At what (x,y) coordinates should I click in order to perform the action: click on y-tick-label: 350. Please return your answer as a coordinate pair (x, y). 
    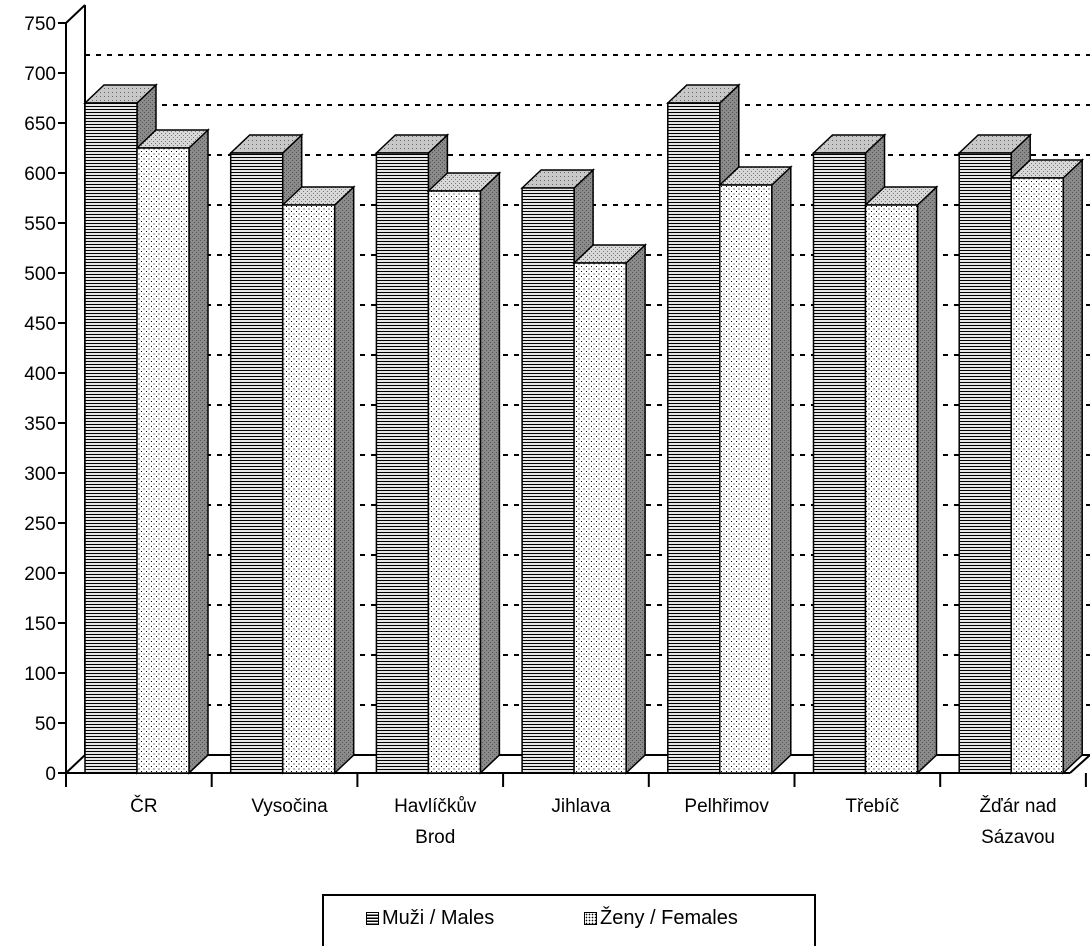
    Looking at the image, I should click on (40, 424).